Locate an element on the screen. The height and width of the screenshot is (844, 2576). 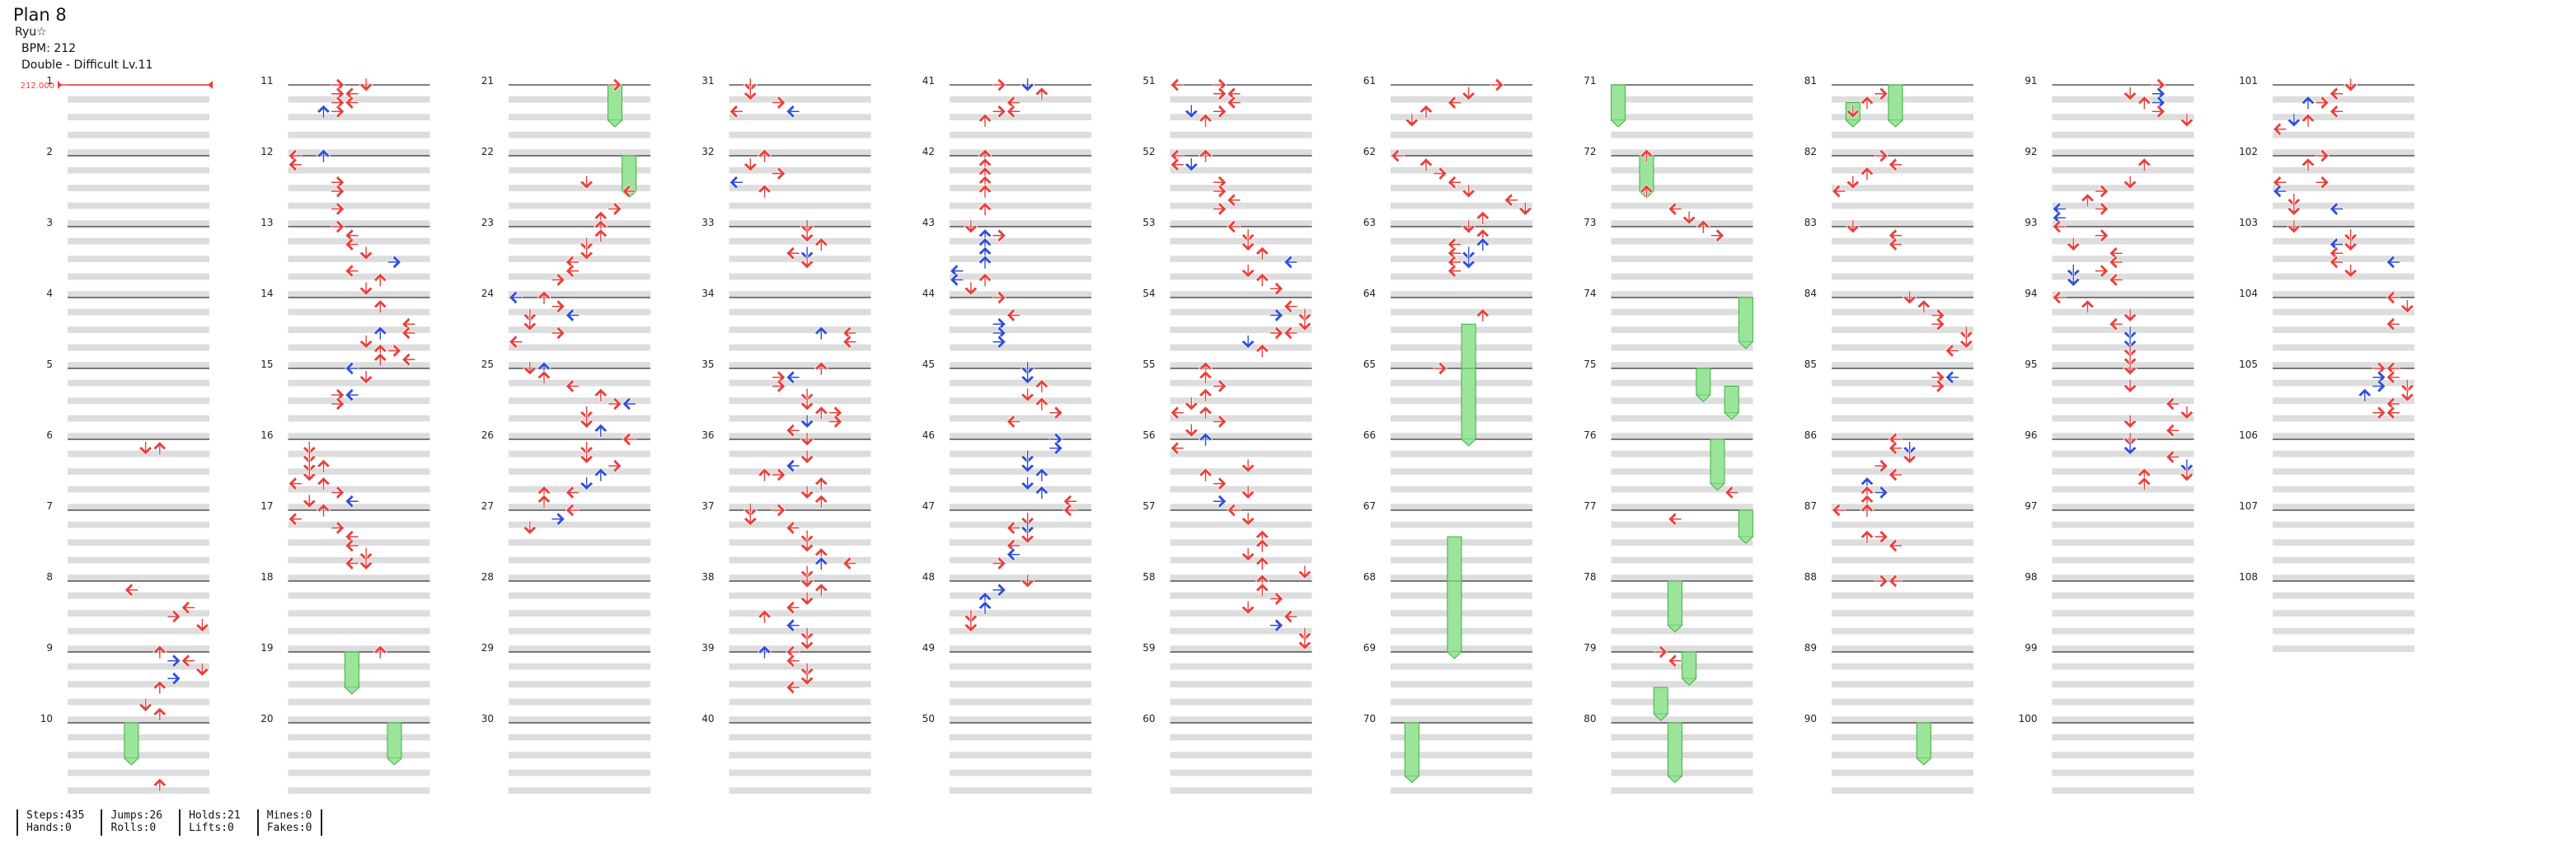
measure-number: 93 is located at coordinates (2031, 222).